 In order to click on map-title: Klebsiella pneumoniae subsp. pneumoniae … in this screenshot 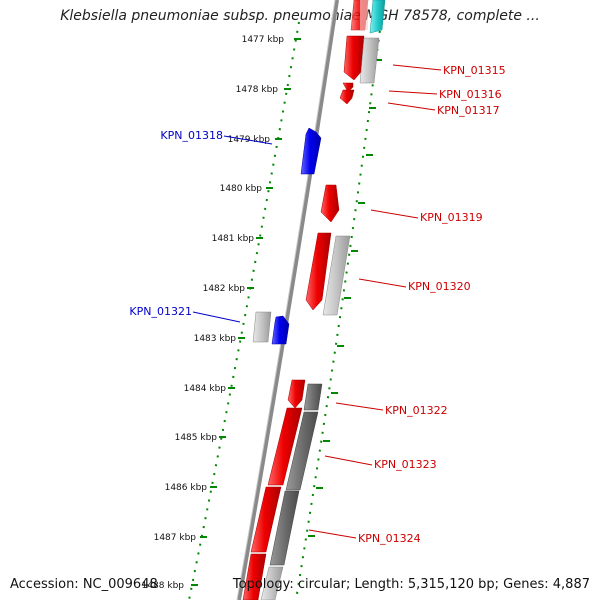, I will do `click(300, 16)`.